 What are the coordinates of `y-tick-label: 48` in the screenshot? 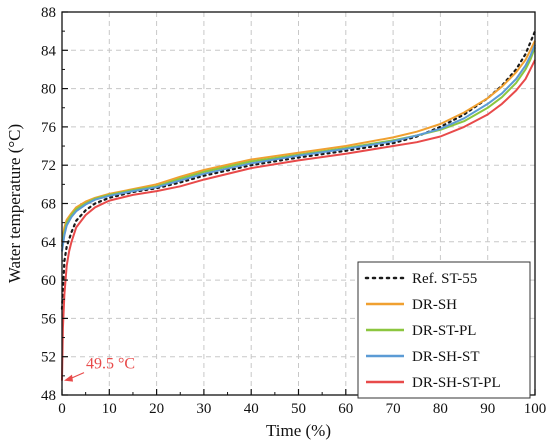 It's located at (48, 396).